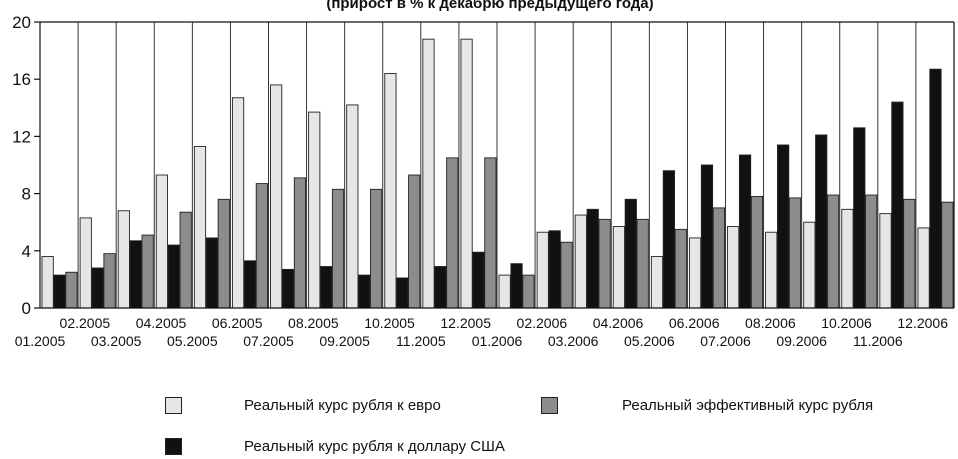 The height and width of the screenshot is (459, 958). What do you see at coordinates (504, 291) in the screenshot?
I see `bar-реальный-курс-рубля-к-евро-01.2006` at bounding box center [504, 291].